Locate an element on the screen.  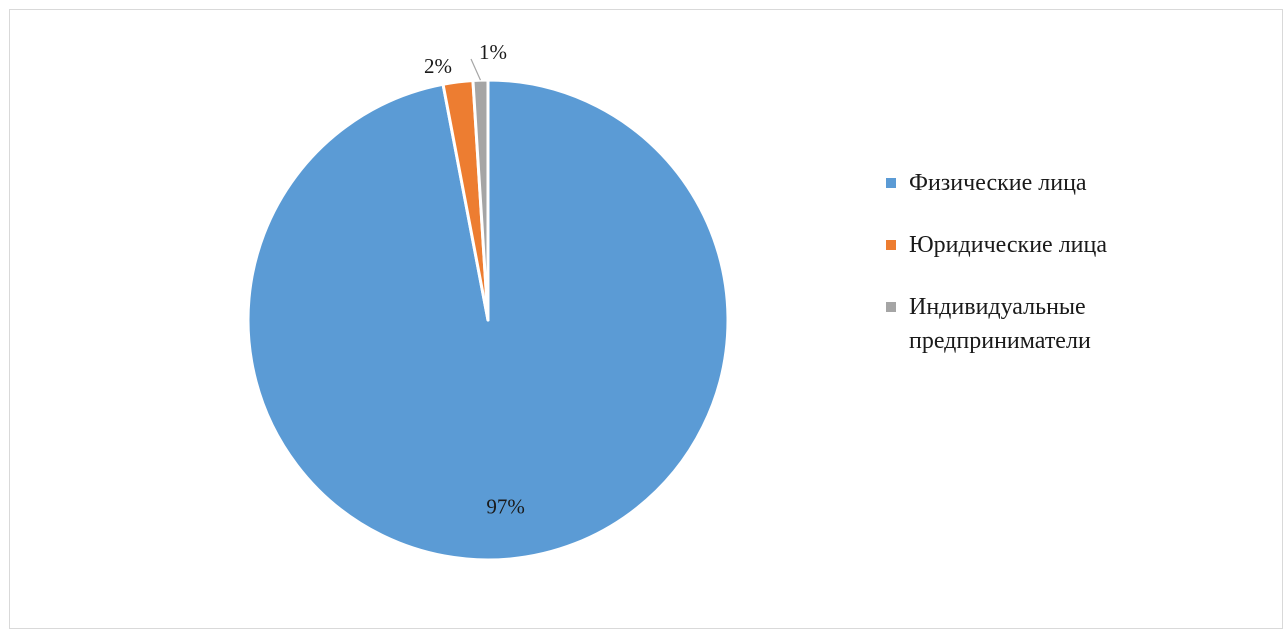
legend-item-individuals: Физические лица is located at coordinates (1051, 183).